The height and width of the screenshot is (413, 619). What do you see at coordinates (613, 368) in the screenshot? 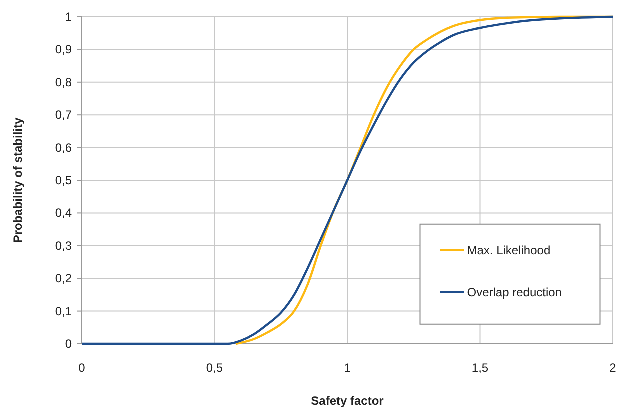
I see `x-tick-label: 2` at bounding box center [613, 368].